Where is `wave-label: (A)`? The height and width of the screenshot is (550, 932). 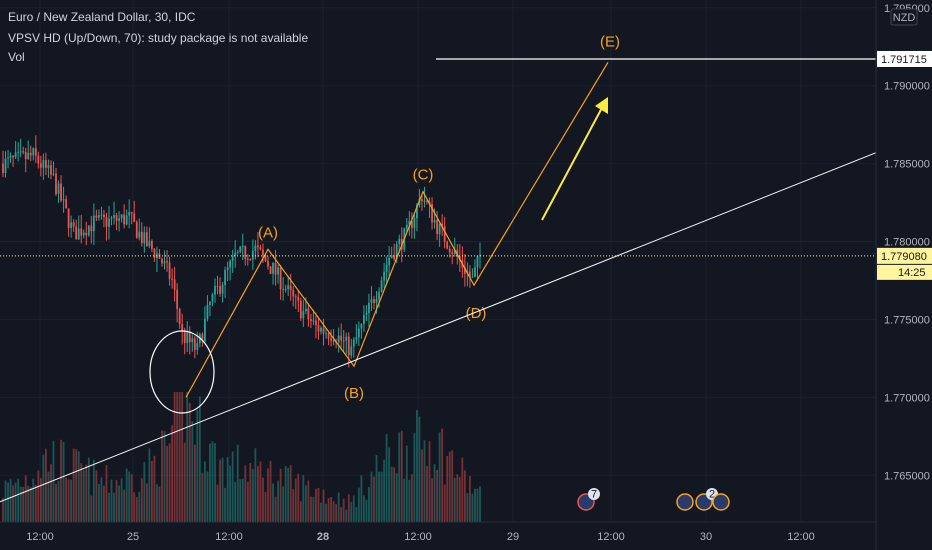
wave-label: (A) is located at coordinates (268, 232).